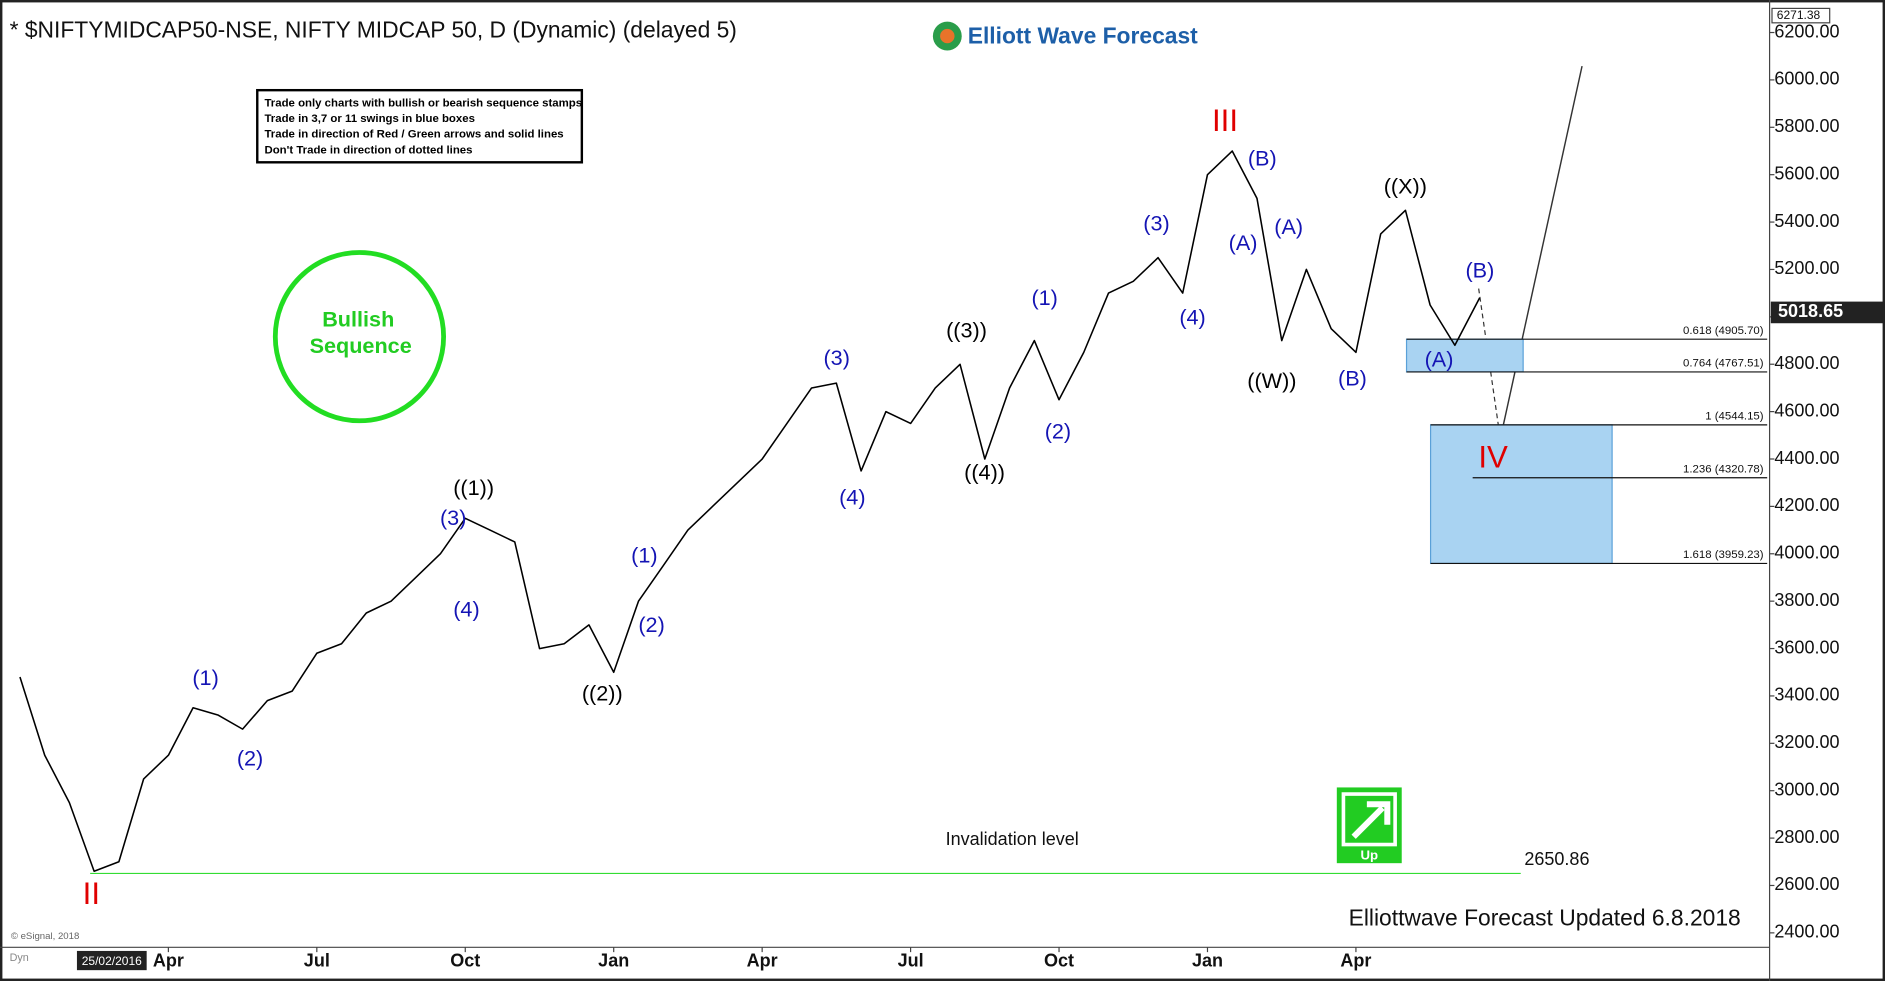 The width and height of the screenshot is (1885, 981). Describe the element at coordinates (369, 119) in the screenshot. I see `note-line: Trade in 3,7 or 11 swings in blue boxes` at that location.